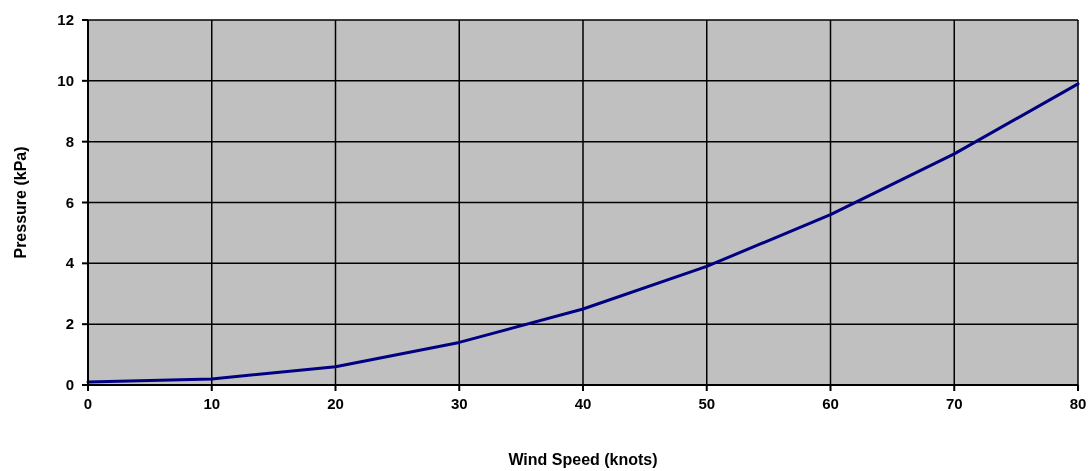  What do you see at coordinates (335, 403) in the screenshot?
I see `x-tick-label: 20` at bounding box center [335, 403].